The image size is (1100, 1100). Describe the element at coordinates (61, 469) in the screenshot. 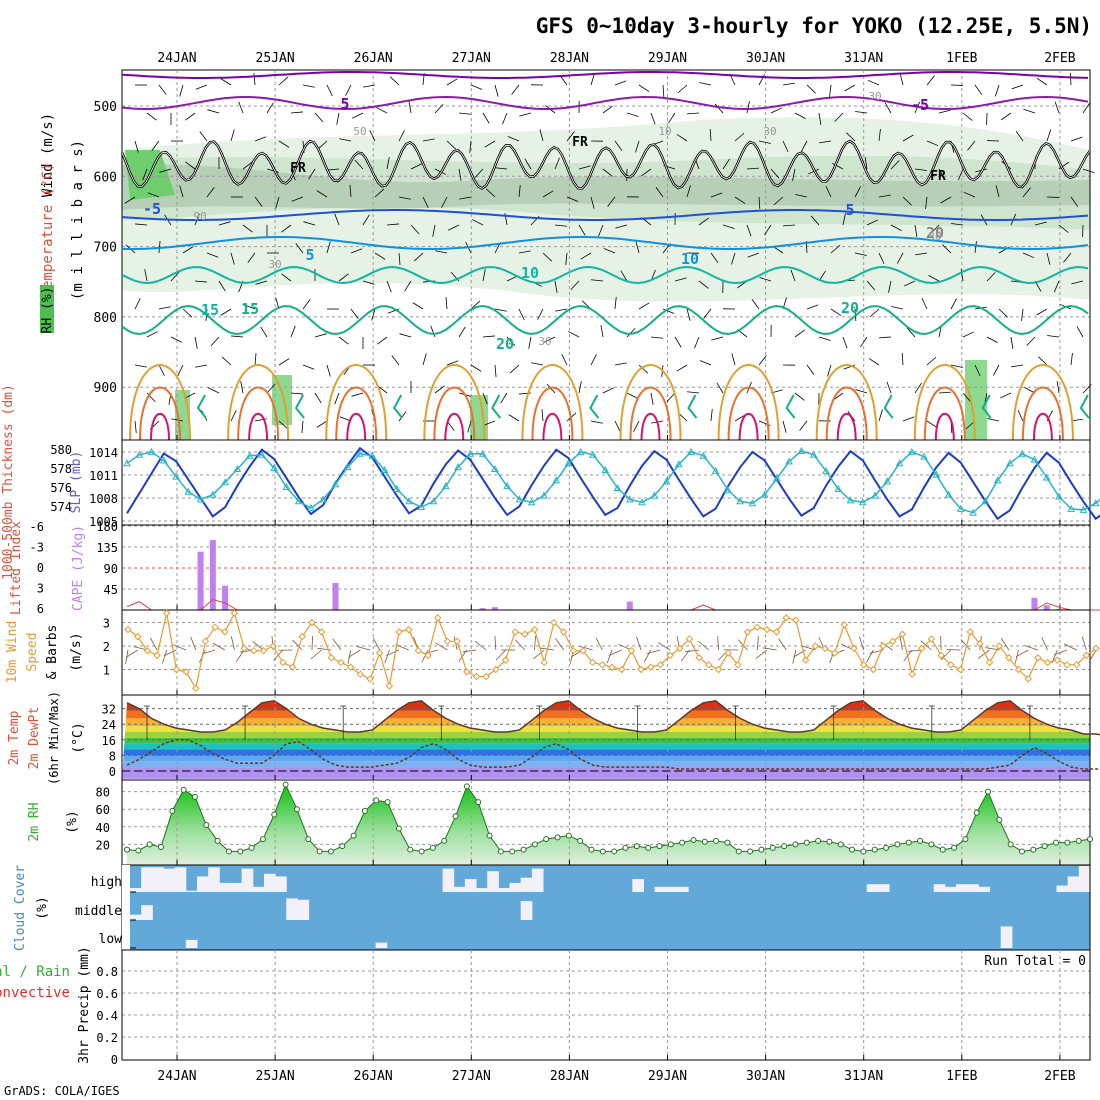

I see `thickness-tick: 578` at that location.